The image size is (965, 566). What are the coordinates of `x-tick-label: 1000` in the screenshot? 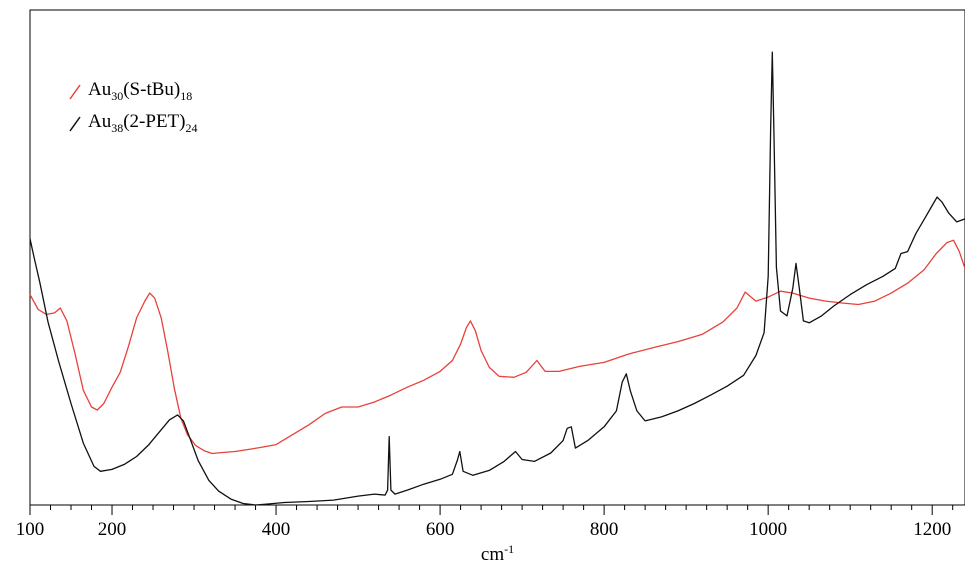 It's located at (768, 529).